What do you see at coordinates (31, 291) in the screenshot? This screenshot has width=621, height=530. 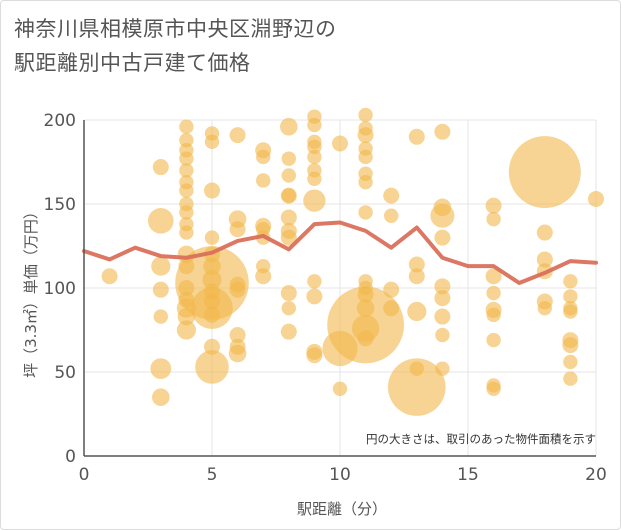 I see `y-axis-label: 坪（3.3㎡）単価（万円）` at bounding box center [31, 291].